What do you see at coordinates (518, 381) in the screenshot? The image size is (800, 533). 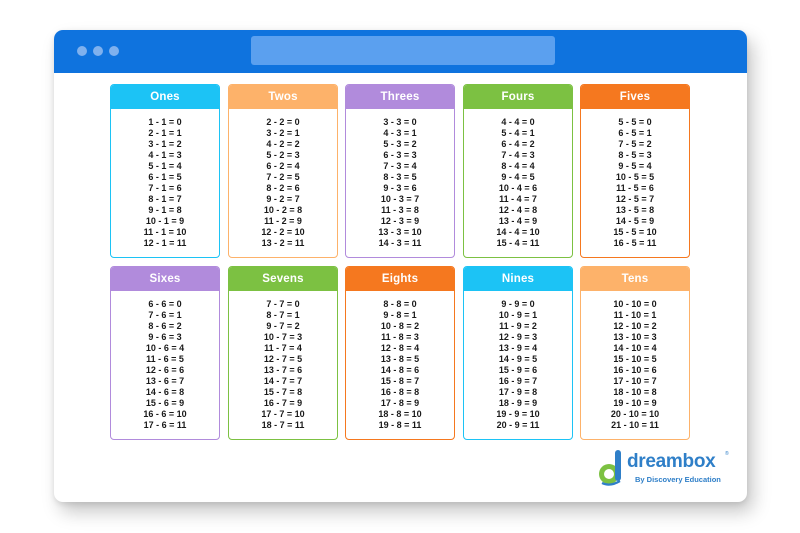 I see `fact-row: 16 - 9 = 7` at bounding box center [518, 381].